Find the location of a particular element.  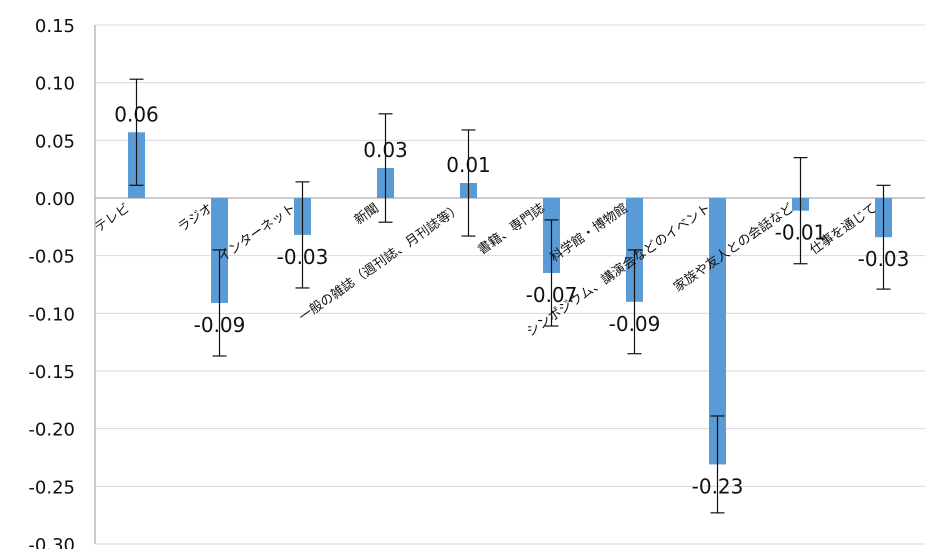

y-tick-label: 0.10 is located at coordinates (55, 84).